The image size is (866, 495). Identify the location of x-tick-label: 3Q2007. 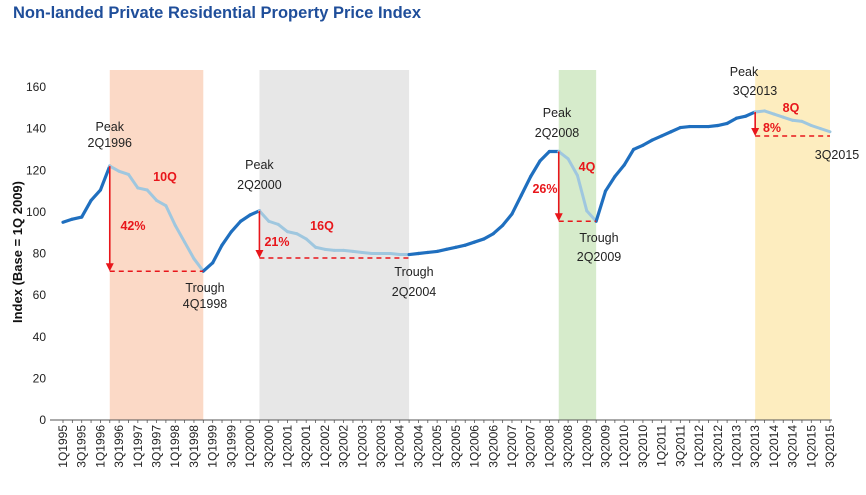
(531, 446).